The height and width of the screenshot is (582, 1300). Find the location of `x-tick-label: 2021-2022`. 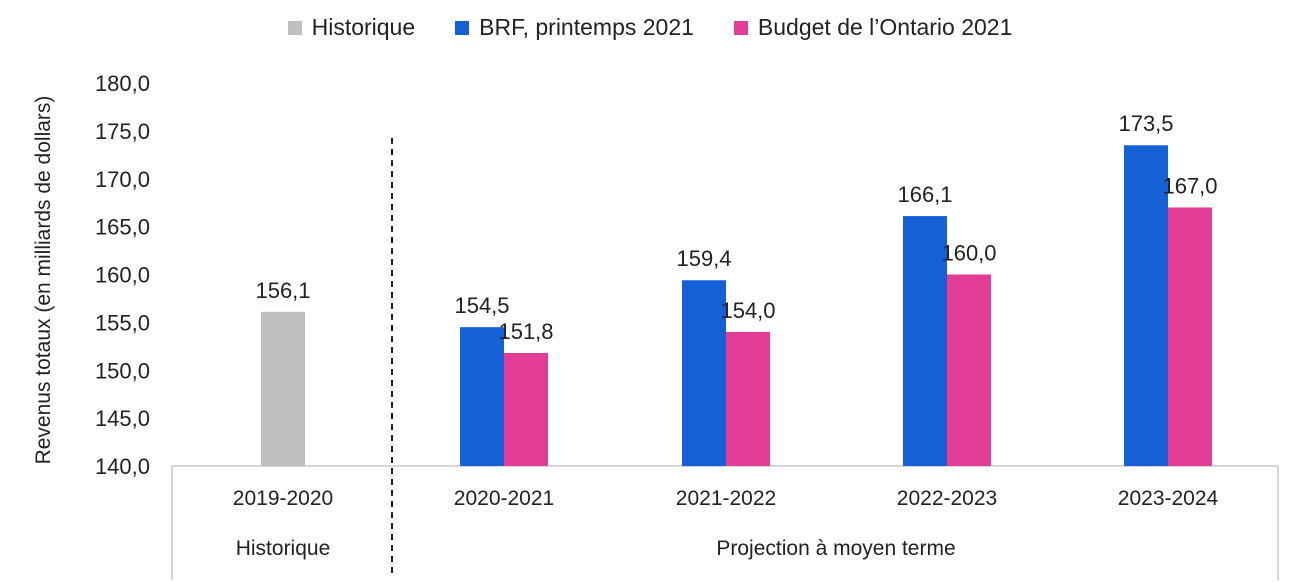

x-tick-label: 2021-2022 is located at coordinates (726, 498).